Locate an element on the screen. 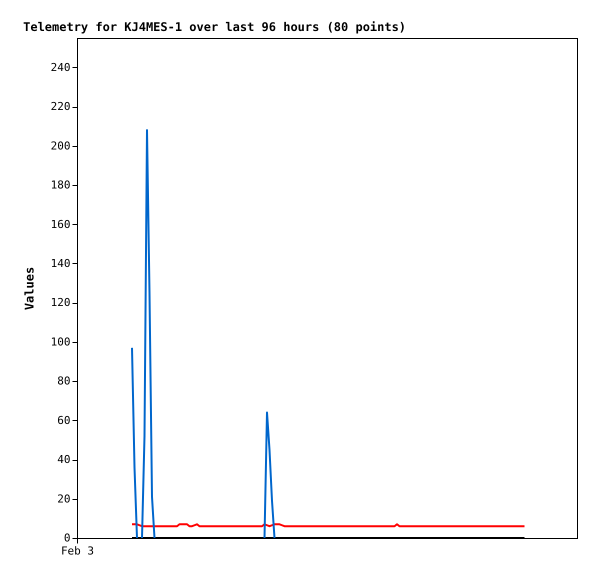  y-tick-label: 240 is located at coordinates (60, 67).